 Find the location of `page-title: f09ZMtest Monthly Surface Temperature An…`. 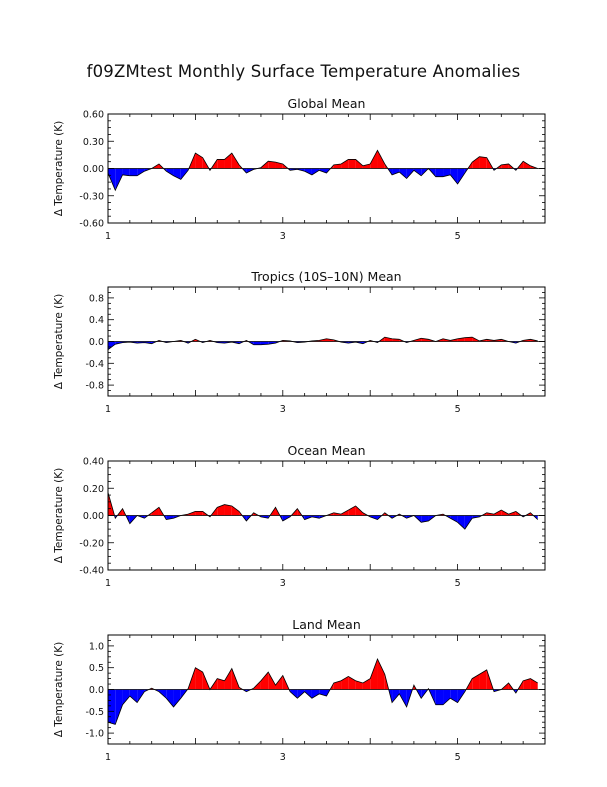

page-title: f09ZMtest Monthly Surface Temperature An… is located at coordinates (303, 71).